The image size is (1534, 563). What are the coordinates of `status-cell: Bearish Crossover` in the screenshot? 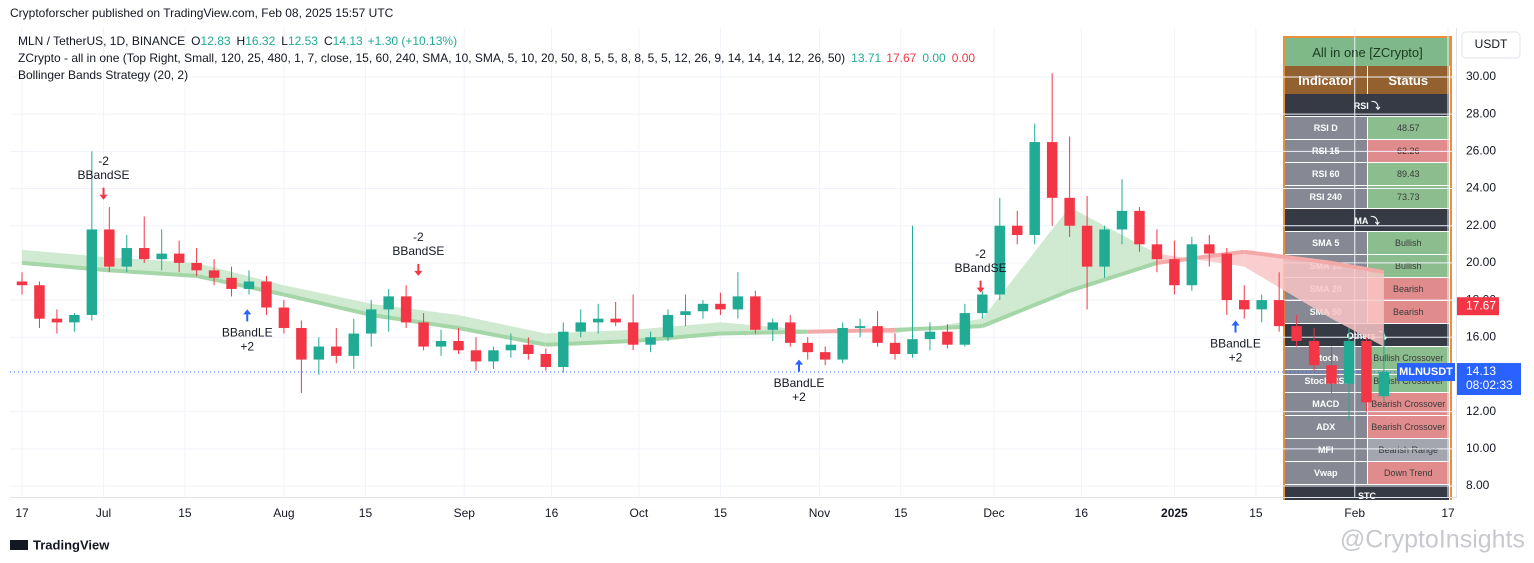 It's located at (1408, 404).